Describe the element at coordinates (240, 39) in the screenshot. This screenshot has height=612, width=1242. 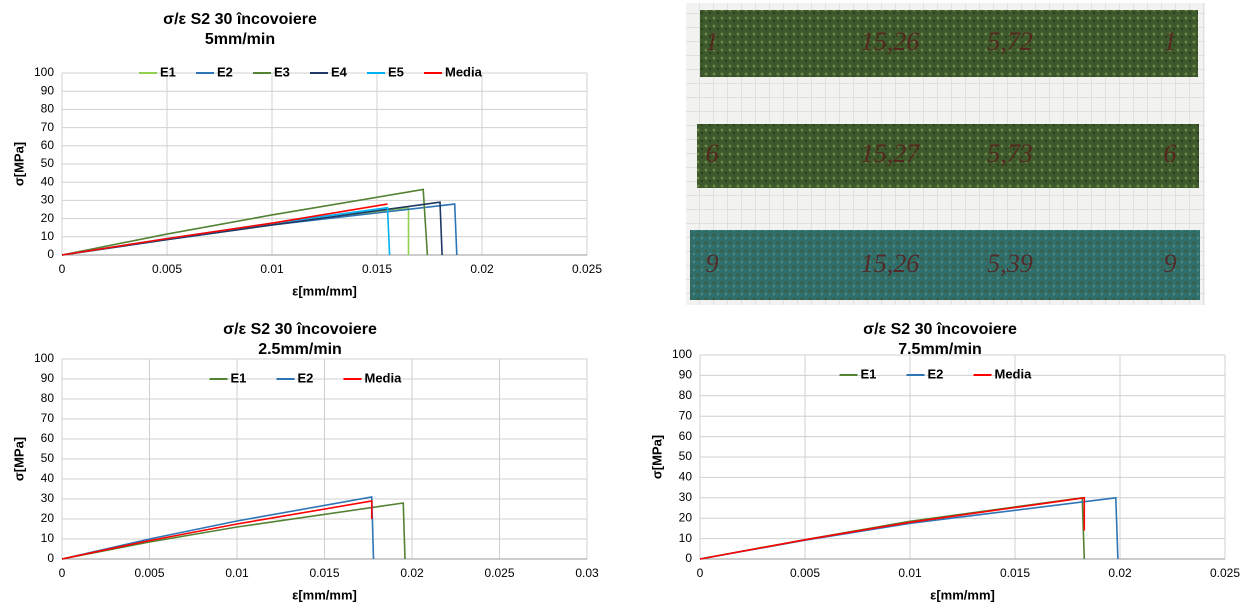
I see `chart-subtitle: 5mm/min` at that location.